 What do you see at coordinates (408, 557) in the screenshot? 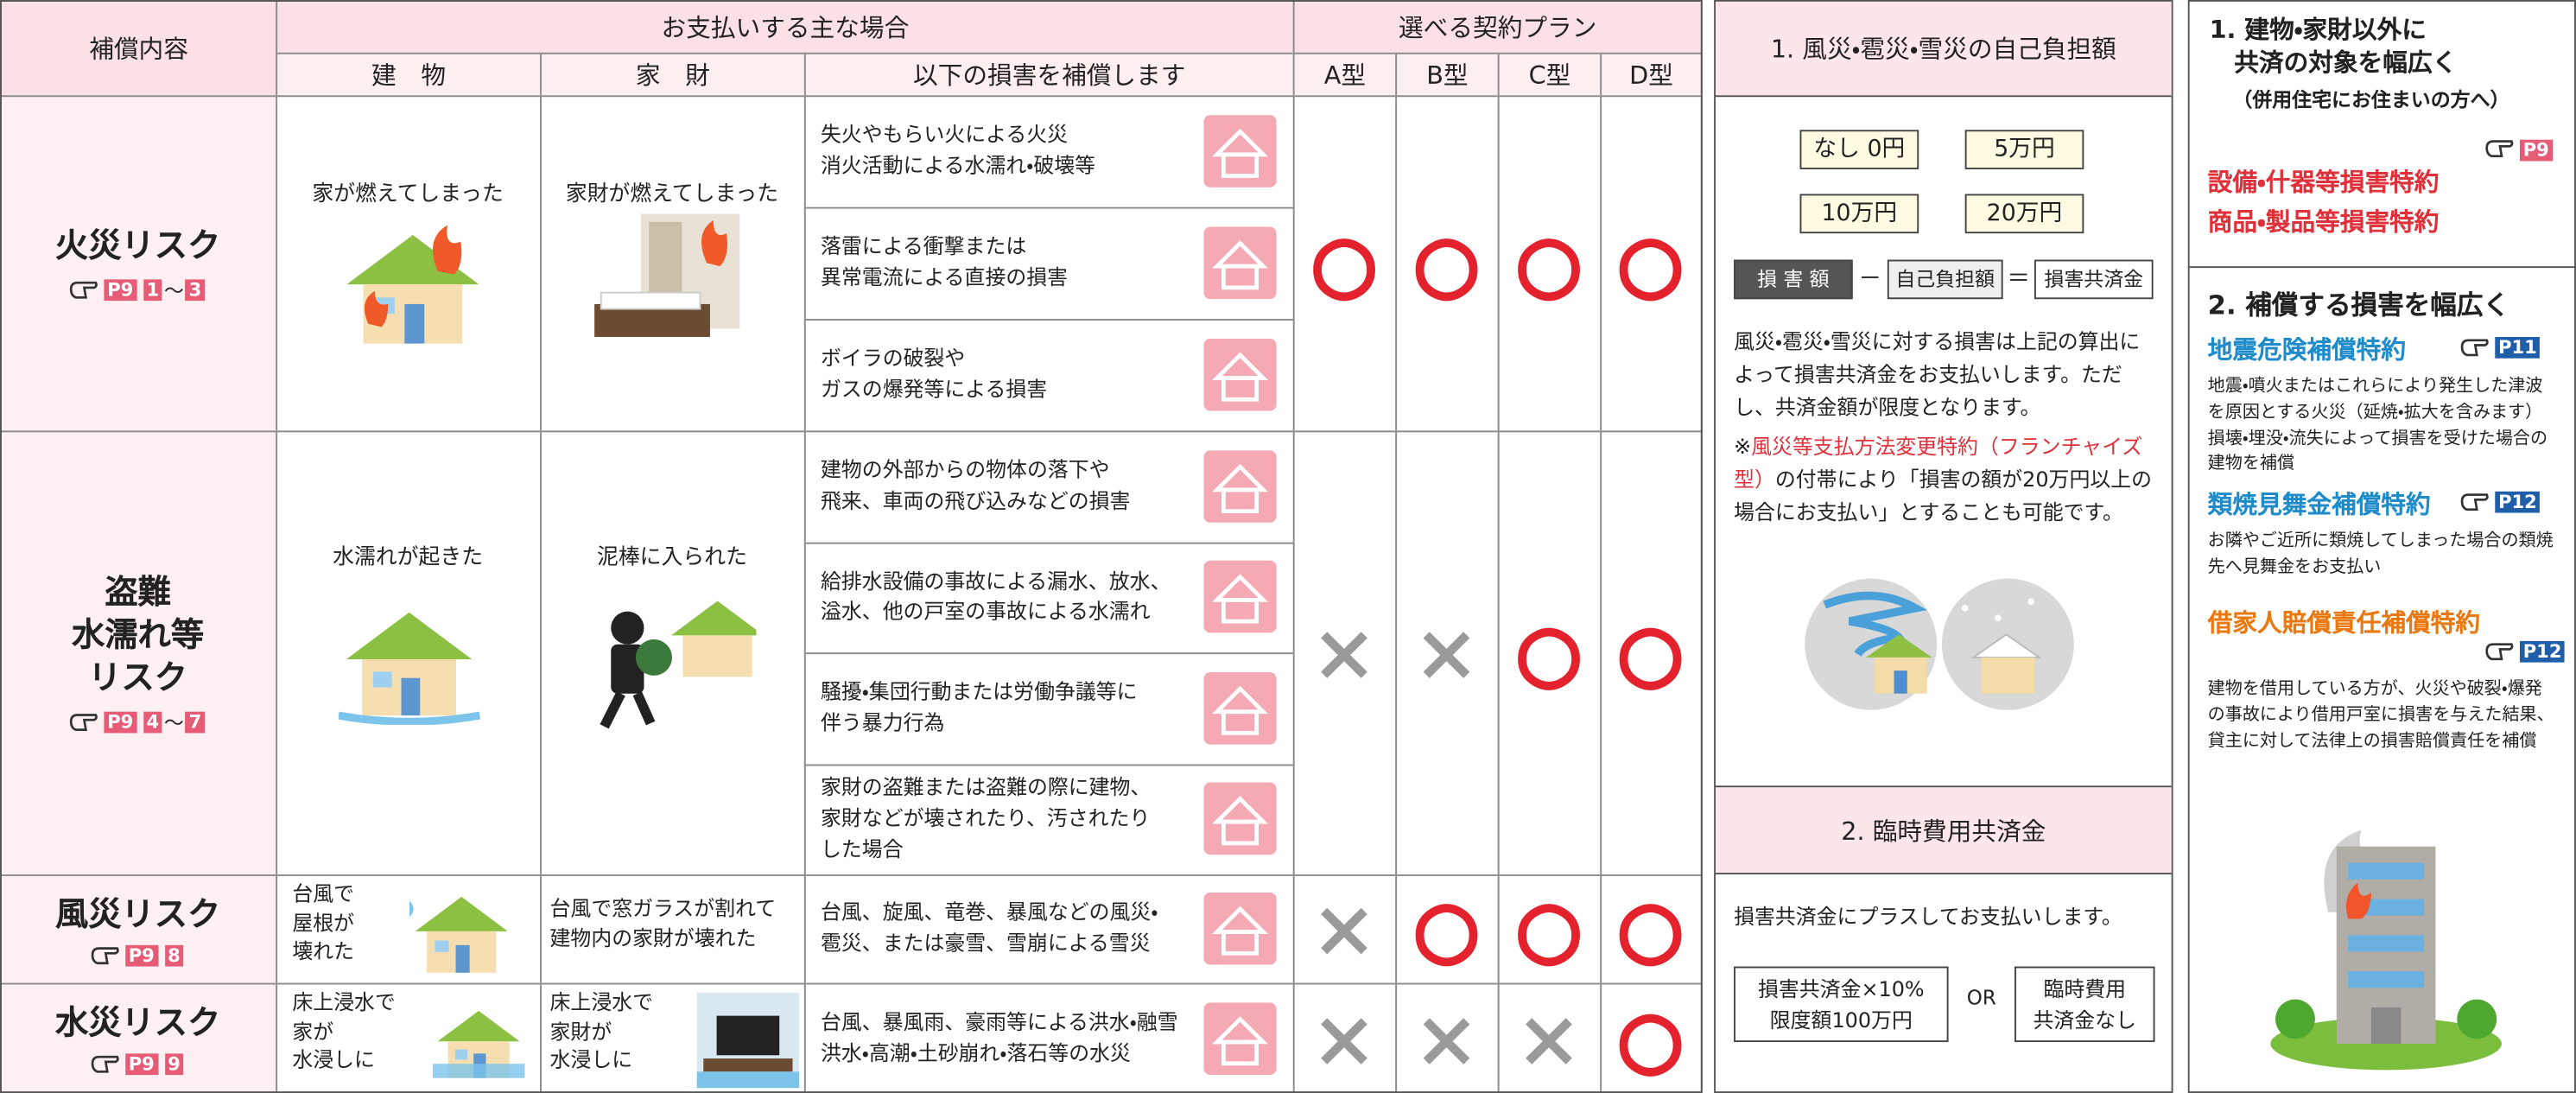
I see `building-text: 水濡れが起きた` at bounding box center [408, 557].